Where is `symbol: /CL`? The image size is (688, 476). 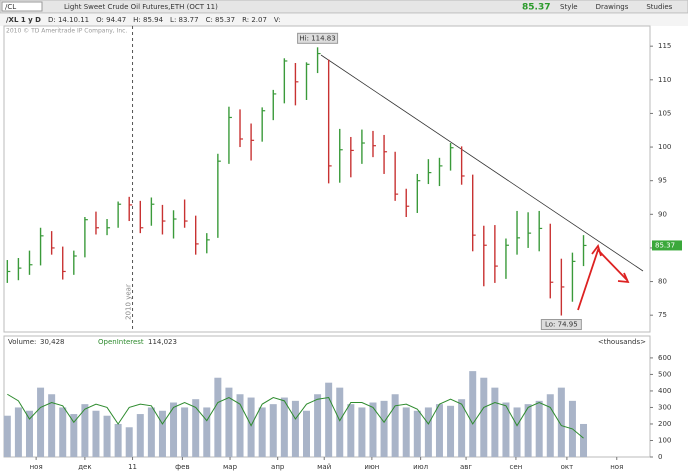 symbol: /CL is located at coordinates (10, 7).